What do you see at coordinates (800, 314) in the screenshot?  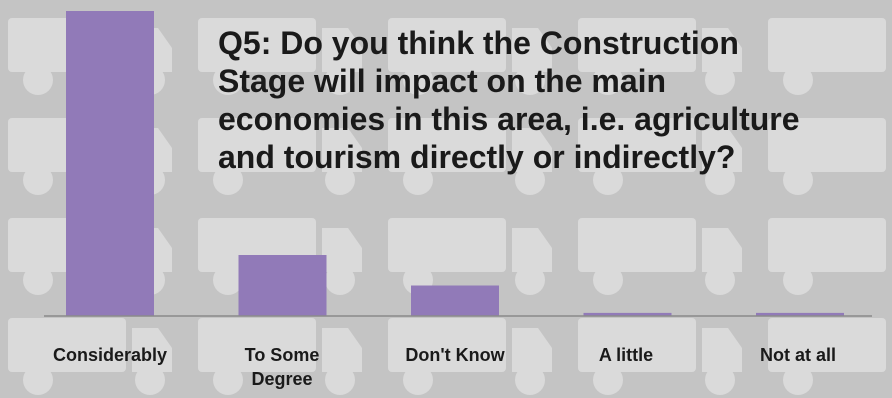 I see `bar-not-at-all` at bounding box center [800, 314].